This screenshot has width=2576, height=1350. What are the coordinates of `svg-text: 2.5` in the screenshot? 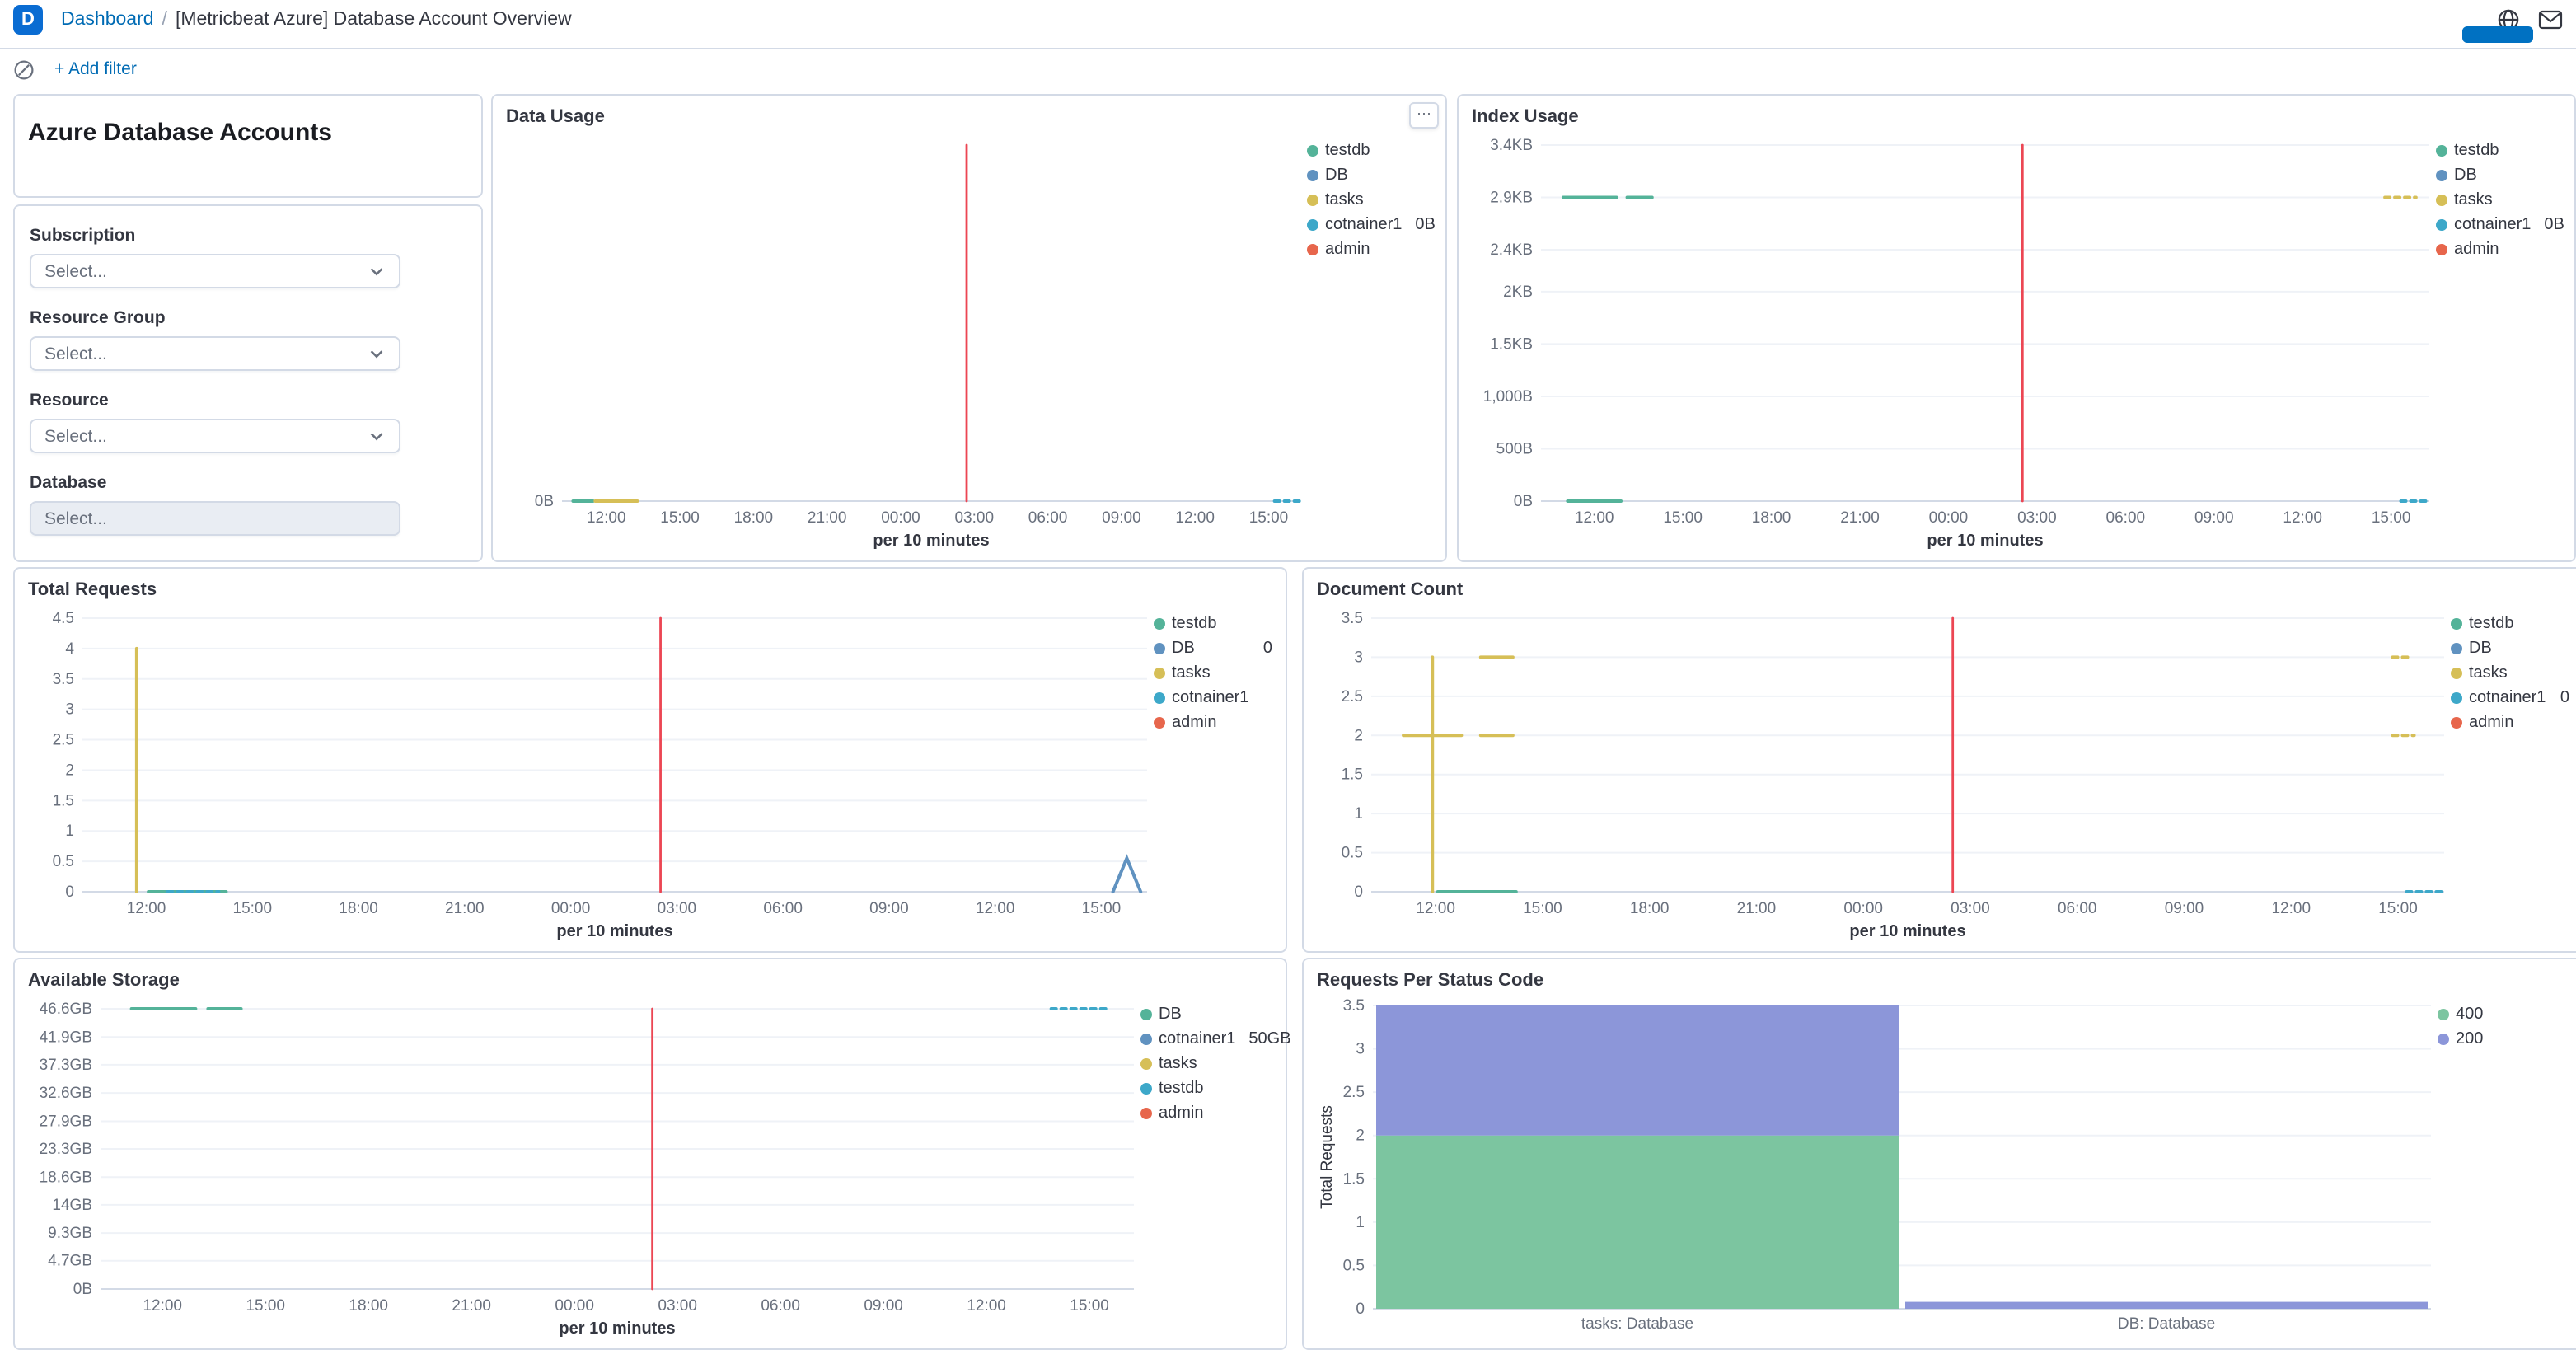 It's located at (63, 740).